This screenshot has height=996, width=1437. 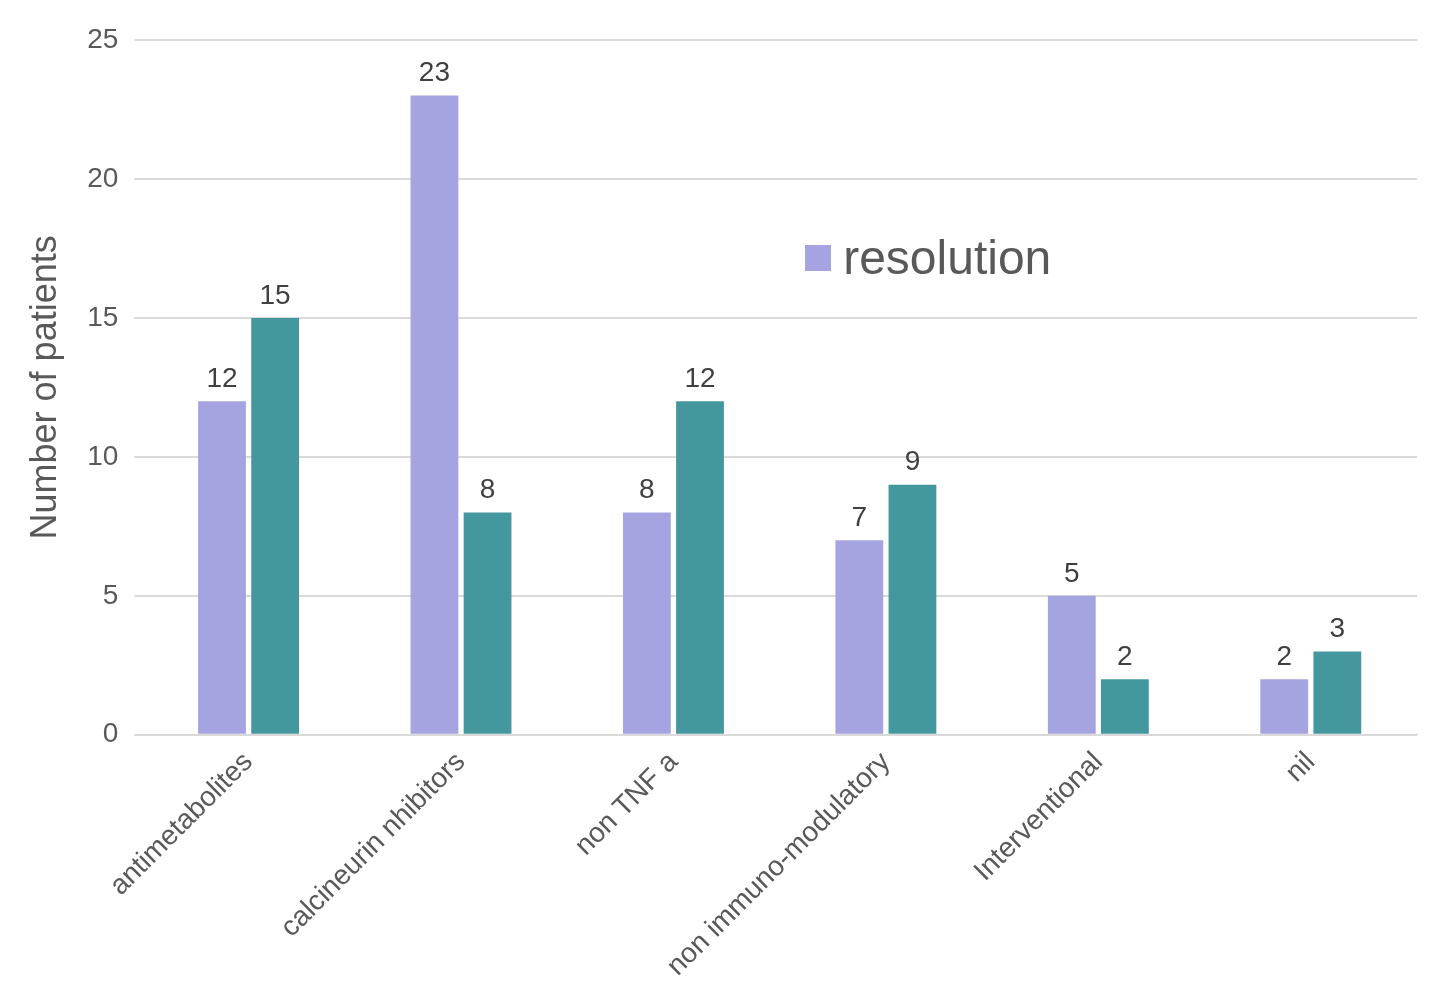 What do you see at coordinates (1337, 628) in the screenshot?
I see `data-label: 3` at bounding box center [1337, 628].